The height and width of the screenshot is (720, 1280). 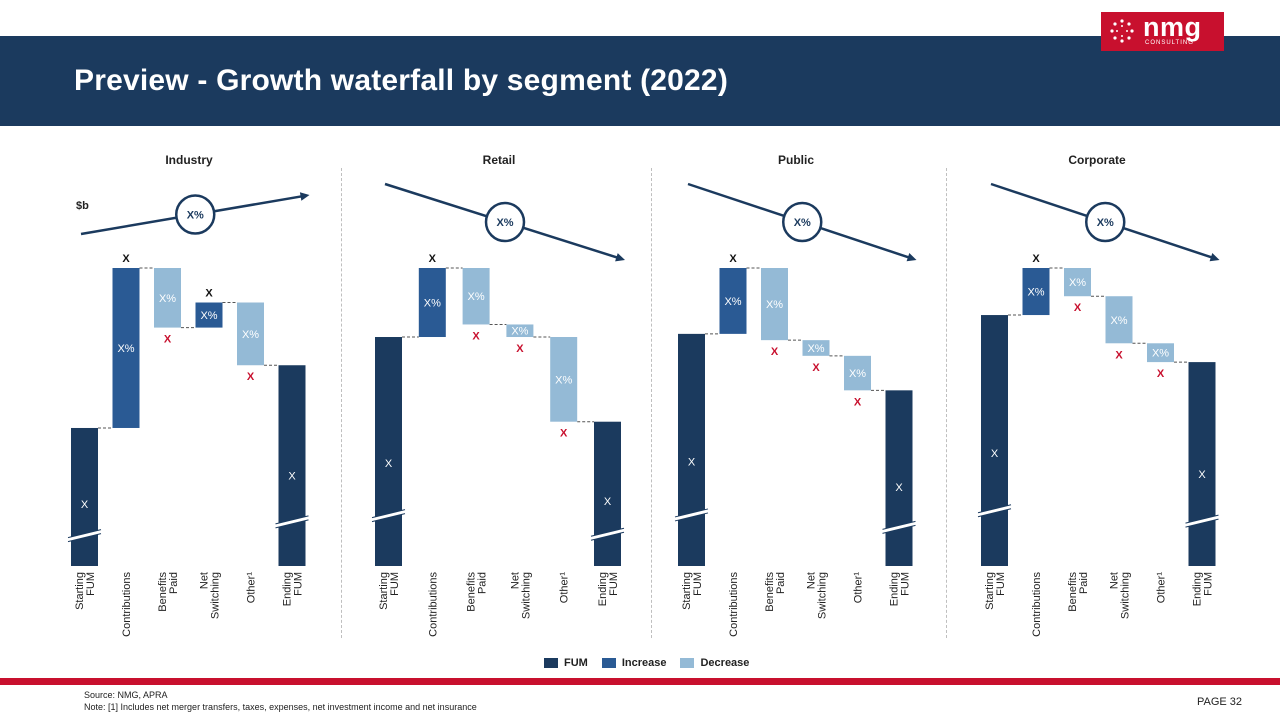 I want to click on legend: FUM Increase Decrease, so click(x=653, y=663).